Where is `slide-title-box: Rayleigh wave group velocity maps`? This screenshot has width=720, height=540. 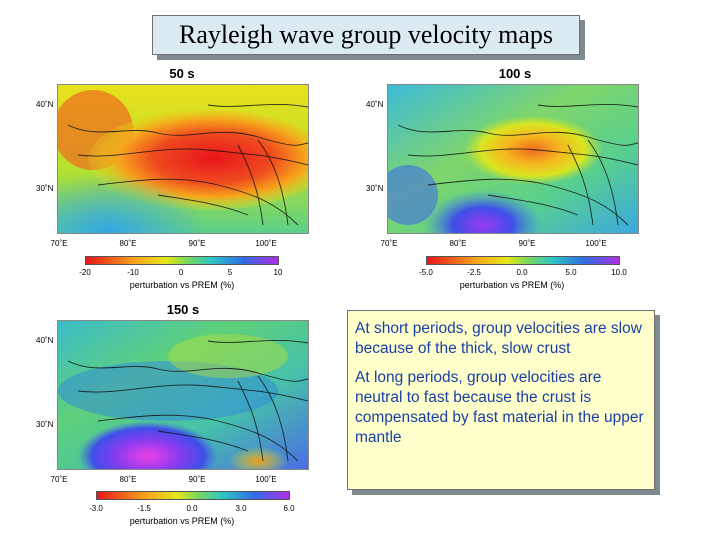
slide-title-box: Rayleigh wave group velocity maps is located at coordinates (366, 35).